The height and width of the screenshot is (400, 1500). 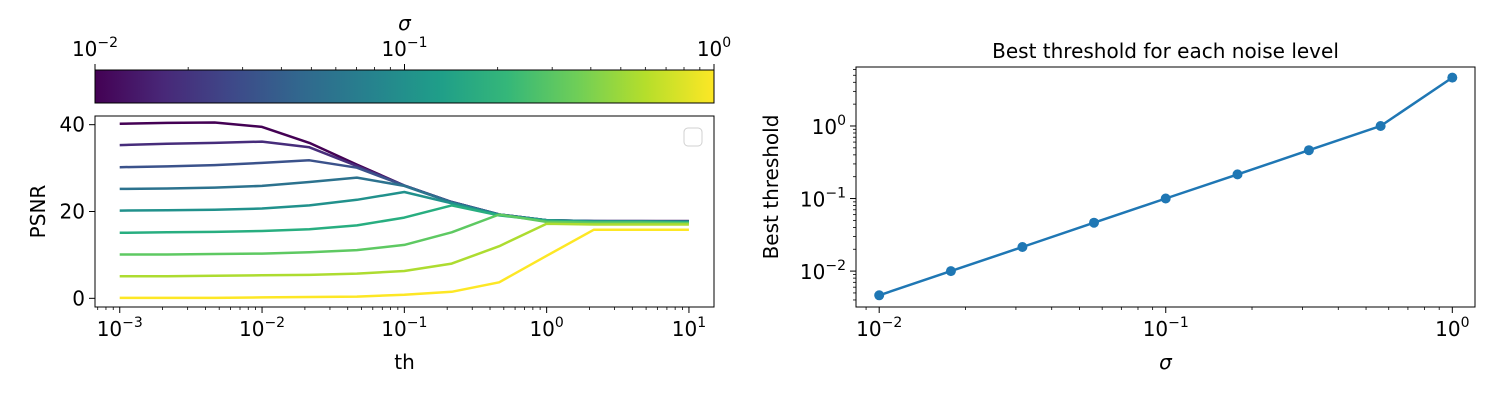 What do you see at coordinates (693, 137) in the screenshot?
I see `legend-box` at bounding box center [693, 137].